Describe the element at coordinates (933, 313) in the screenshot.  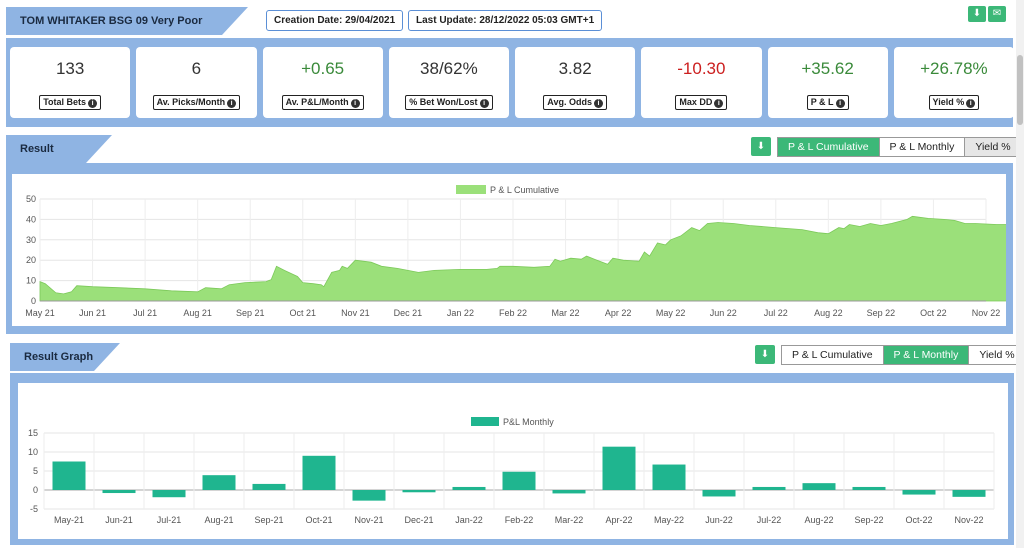
I see `x-tick-label: Oct 22` at that location.